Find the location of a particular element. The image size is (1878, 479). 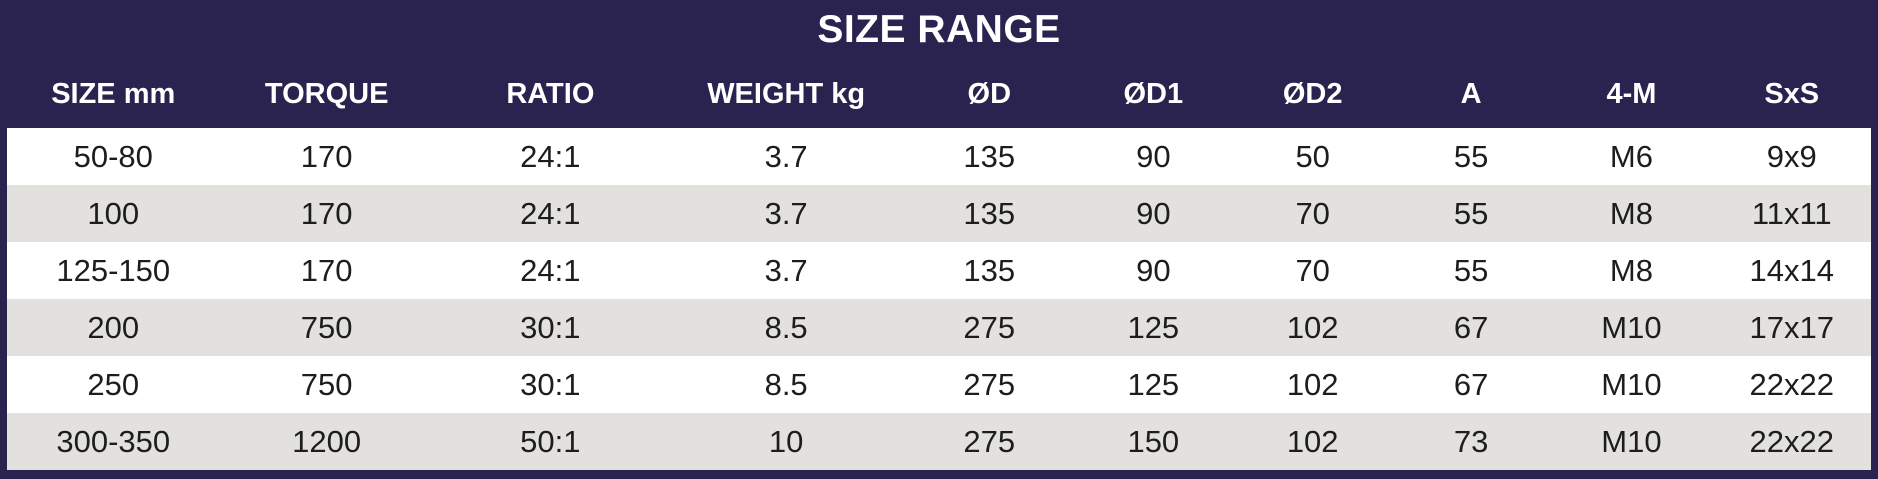

column-header-torque: TORQUE is located at coordinates (326, 94).